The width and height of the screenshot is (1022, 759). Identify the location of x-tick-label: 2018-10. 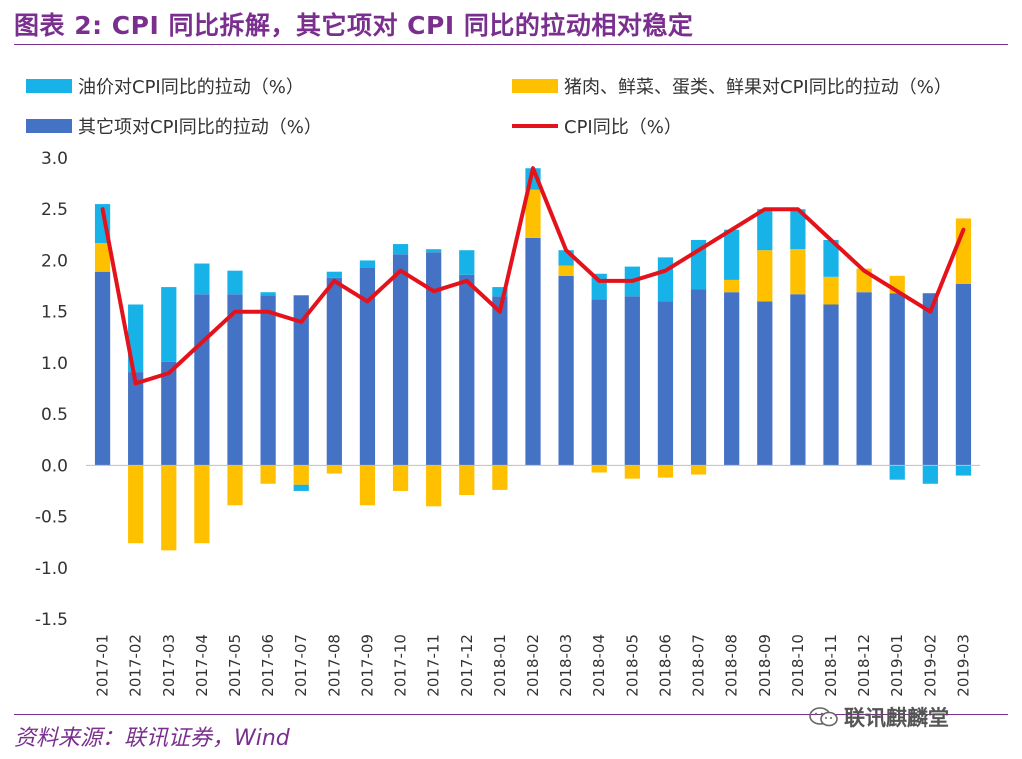
(798, 665).